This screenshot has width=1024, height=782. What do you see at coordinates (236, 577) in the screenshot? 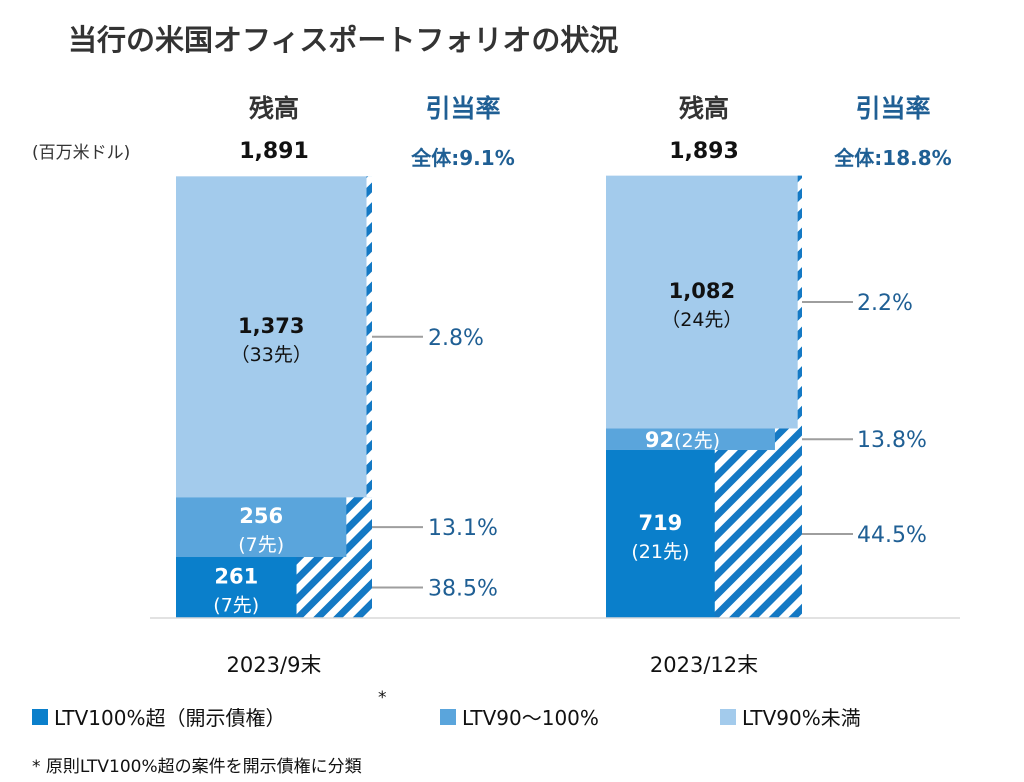
I see `bar-1-seg-1-value-label: 261` at bounding box center [236, 577].